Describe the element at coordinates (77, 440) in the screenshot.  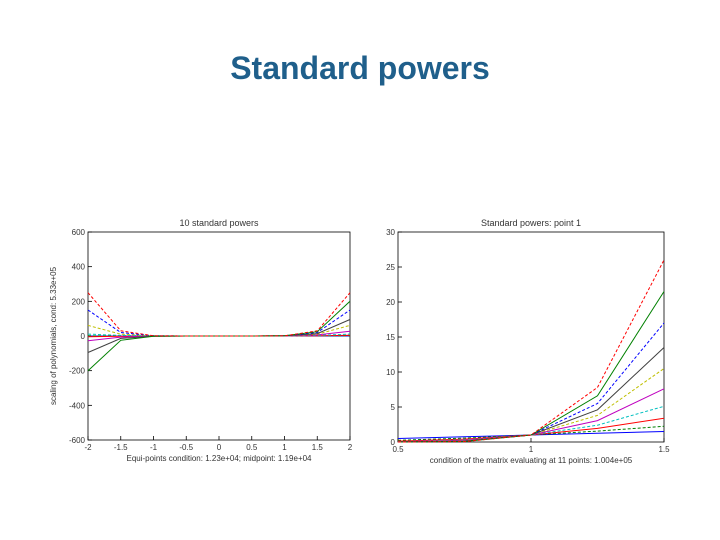
I see `left-ytick-label: -600` at that location.